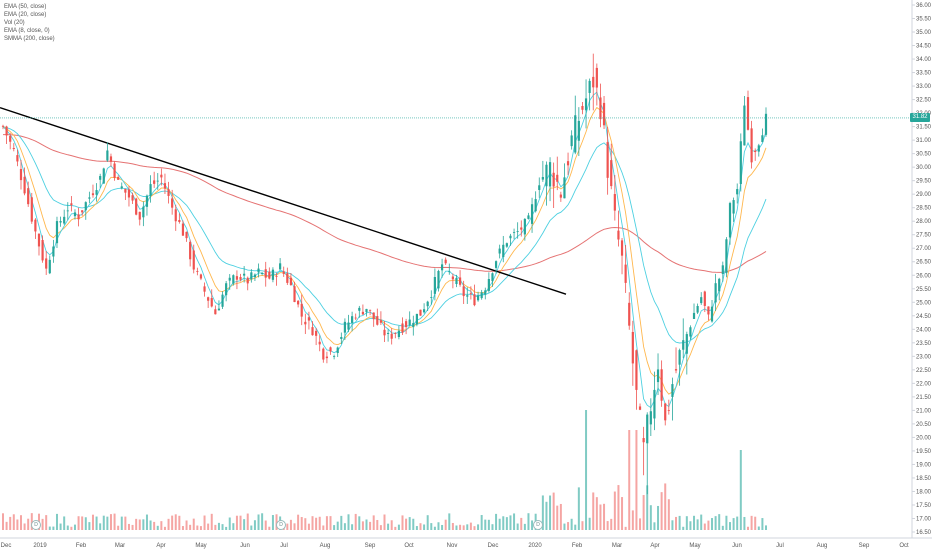  Describe the element at coordinates (27, 31) in the screenshot. I see `legend-ema8: EMA (8, close, 0)` at that location.